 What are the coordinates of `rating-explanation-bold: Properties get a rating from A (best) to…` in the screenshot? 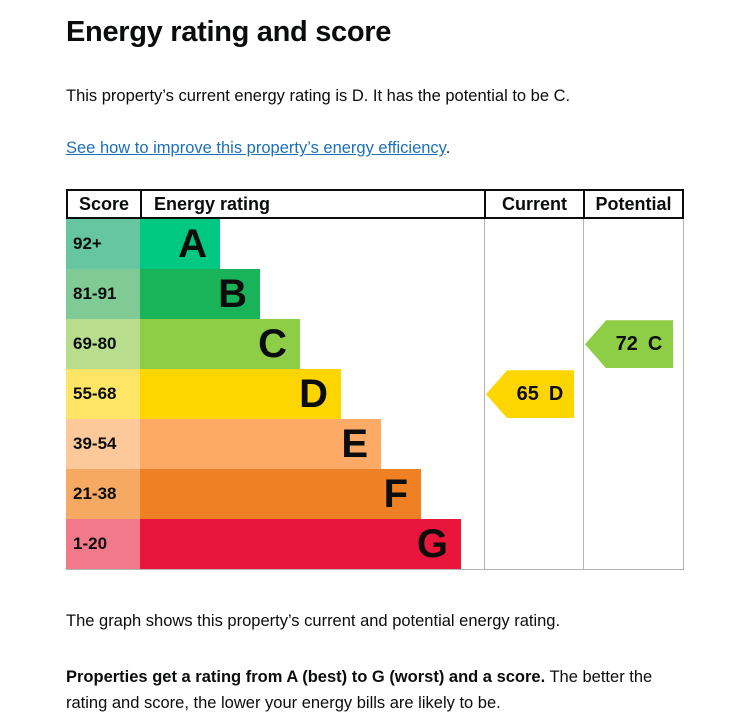 It's located at (306, 676).